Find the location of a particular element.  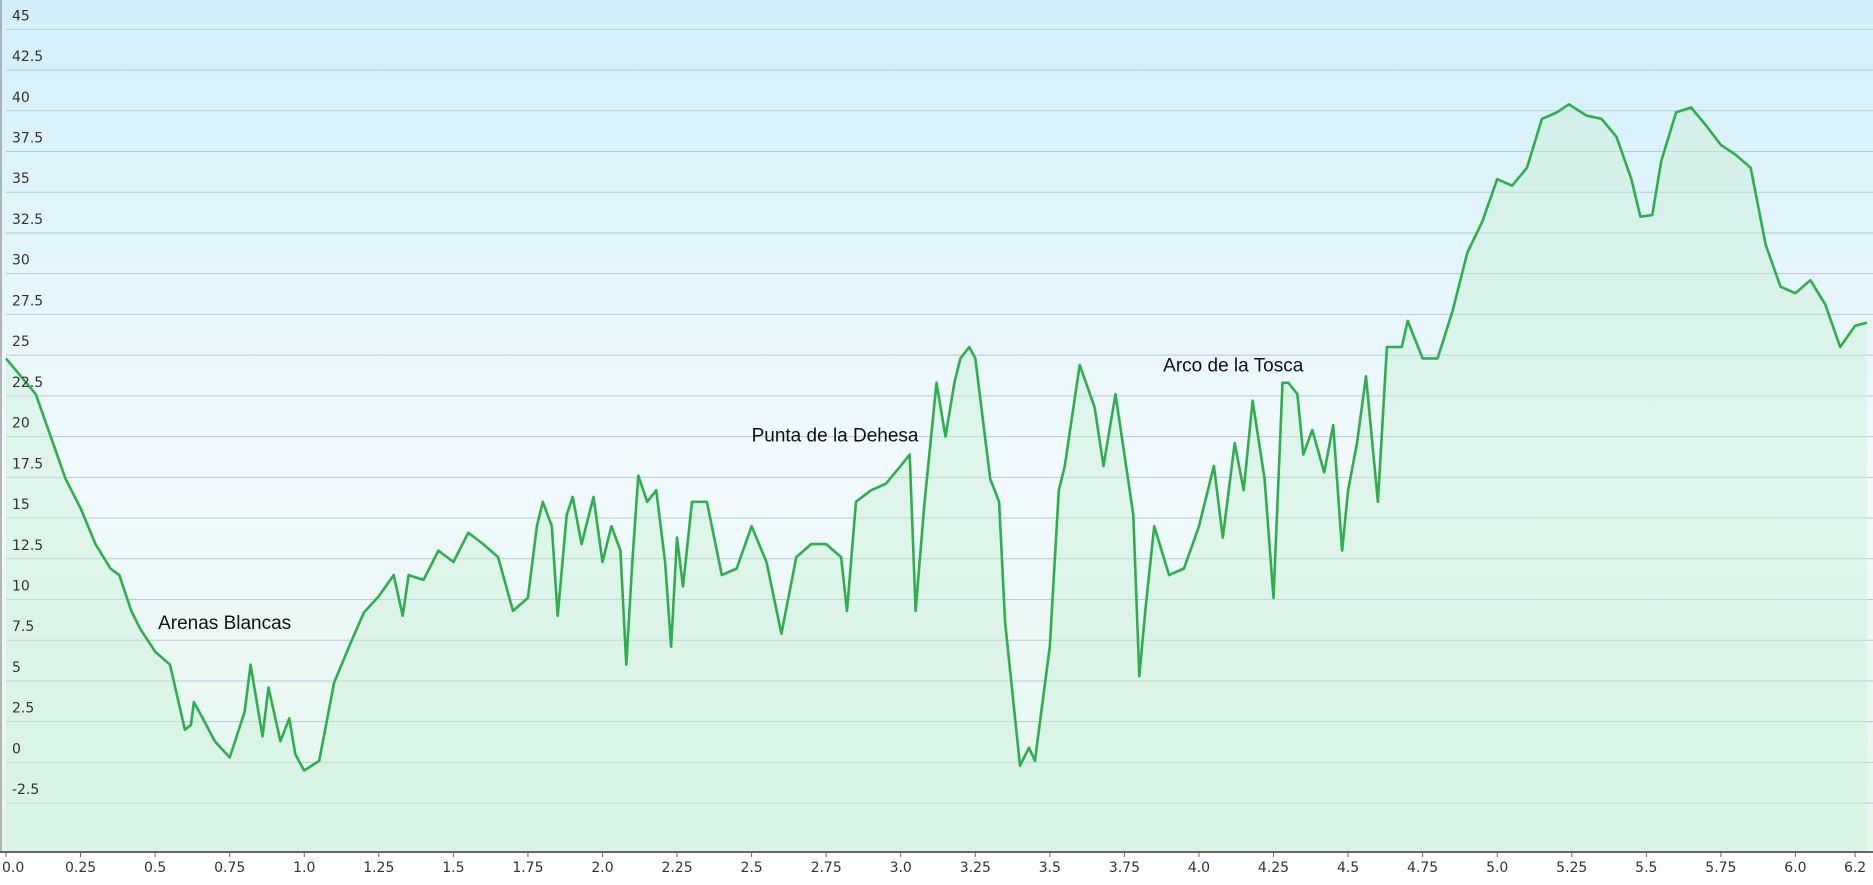

y-tick-label: 37.5 is located at coordinates (27, 139).